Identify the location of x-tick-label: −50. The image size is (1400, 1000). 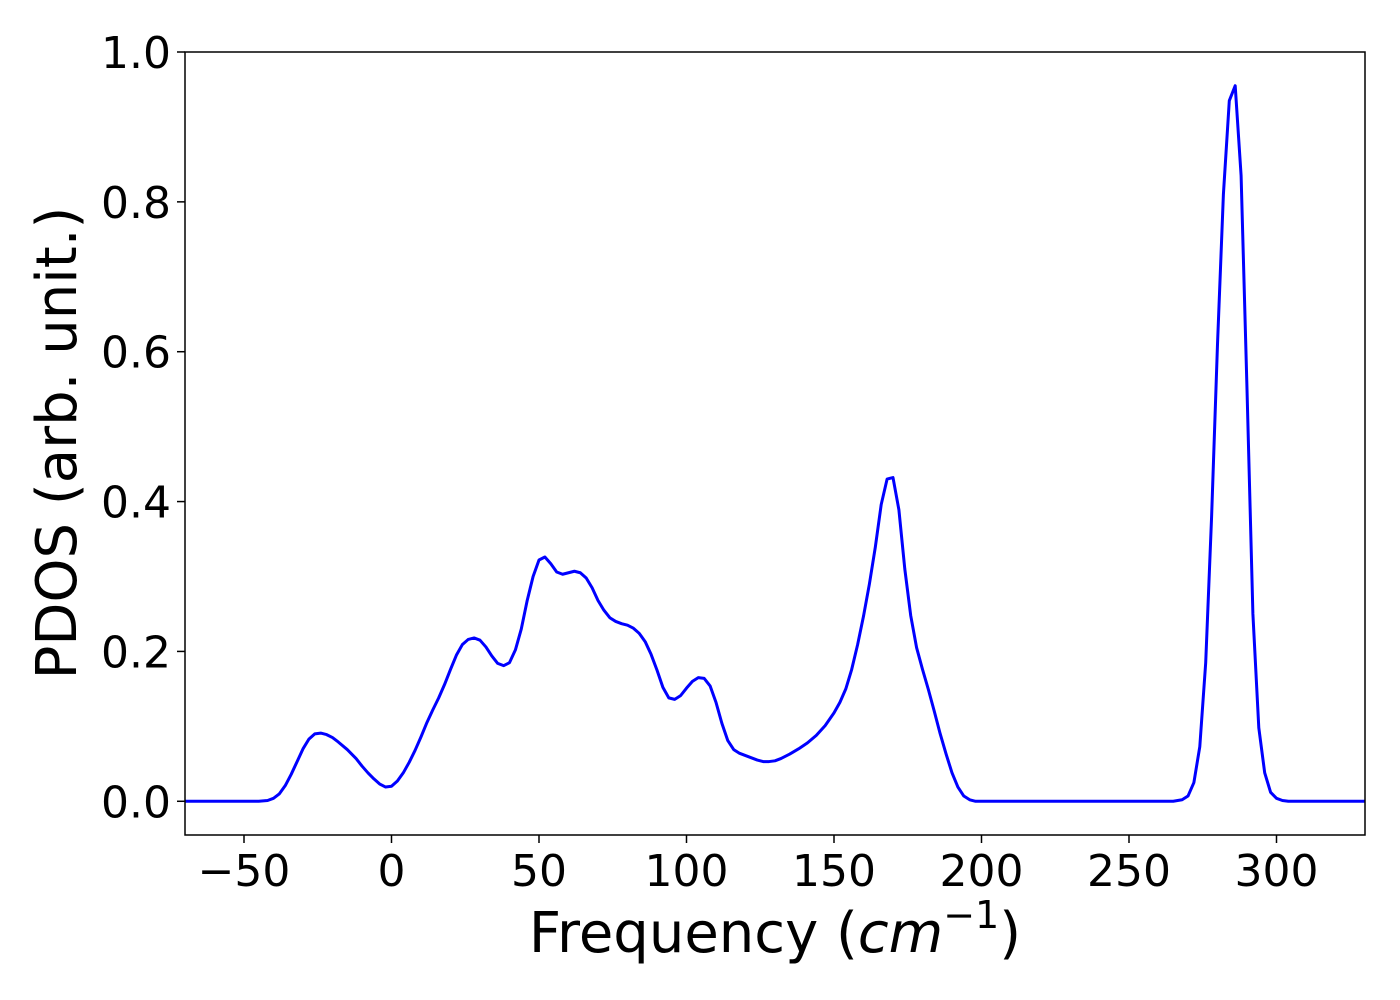
(244, 871).